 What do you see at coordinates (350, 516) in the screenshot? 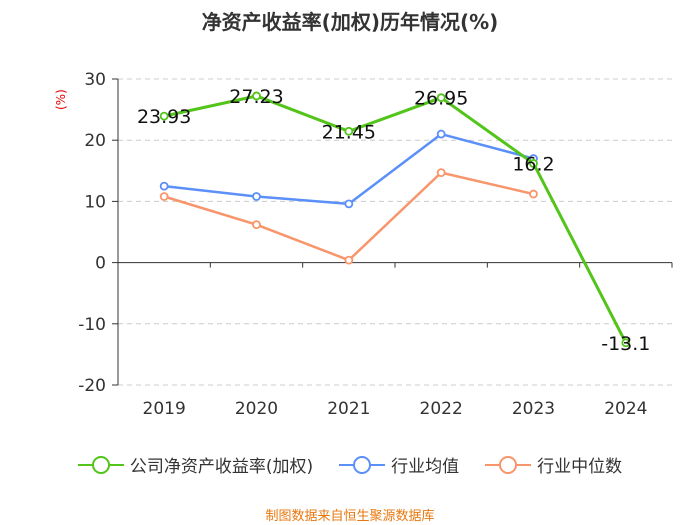
I see `source-footnote: 制图数据来自恒生聚源数据库` at bounding box center [350, 516].